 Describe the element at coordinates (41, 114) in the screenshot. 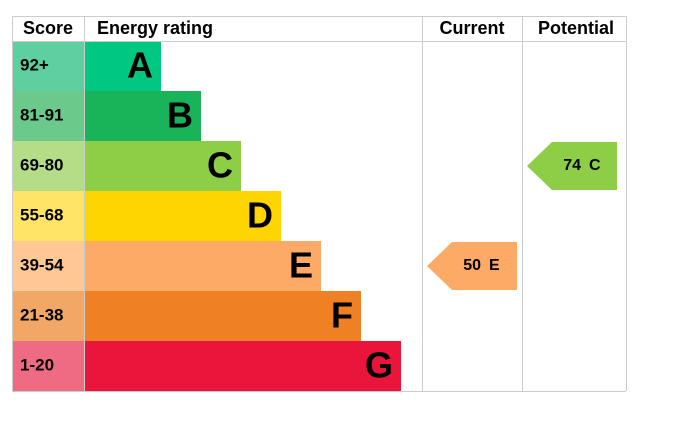

I see `score-label: 81-91` at that location.